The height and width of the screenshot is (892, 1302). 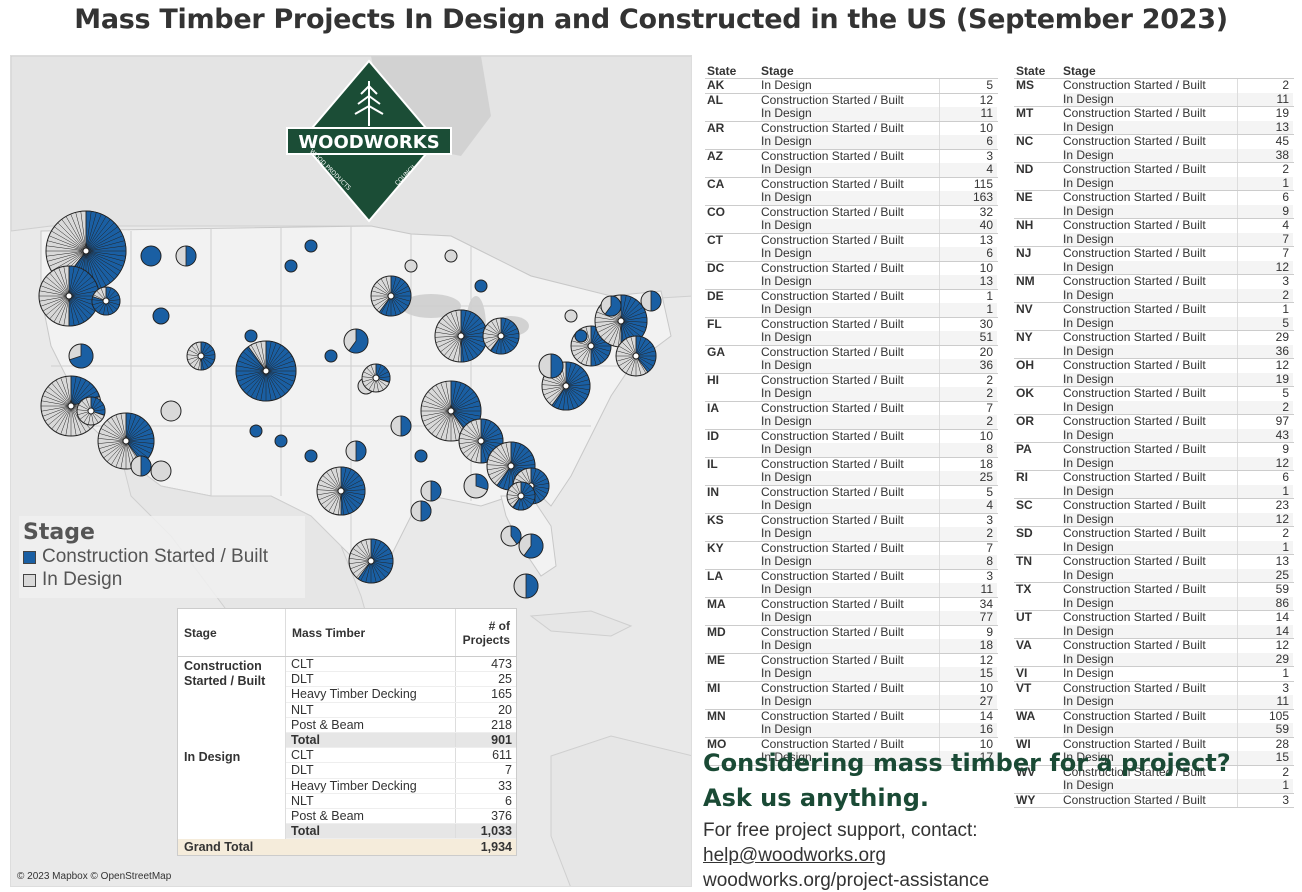 I want to click on state-row-count: 2, so click(x=968, y=393).